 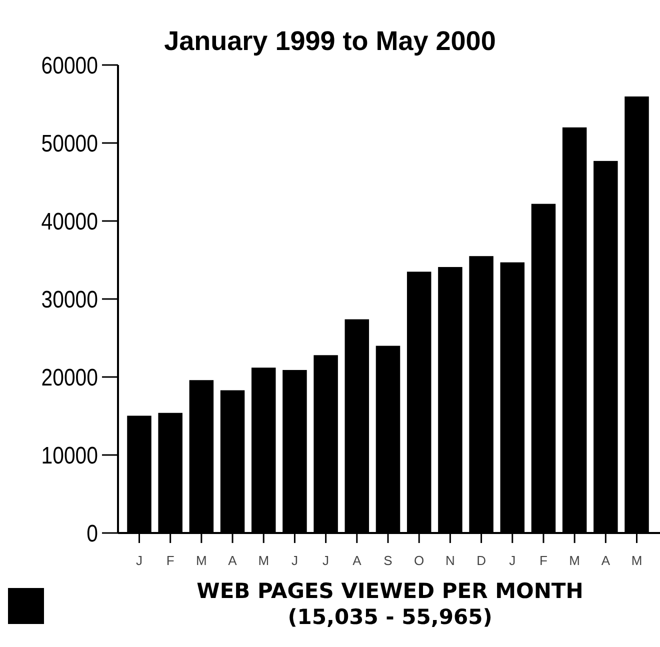 What do you see at coordinates (69, 221) in the screenshot?
I see `y-tick-label: 40000` at bounding box center [69, 221].